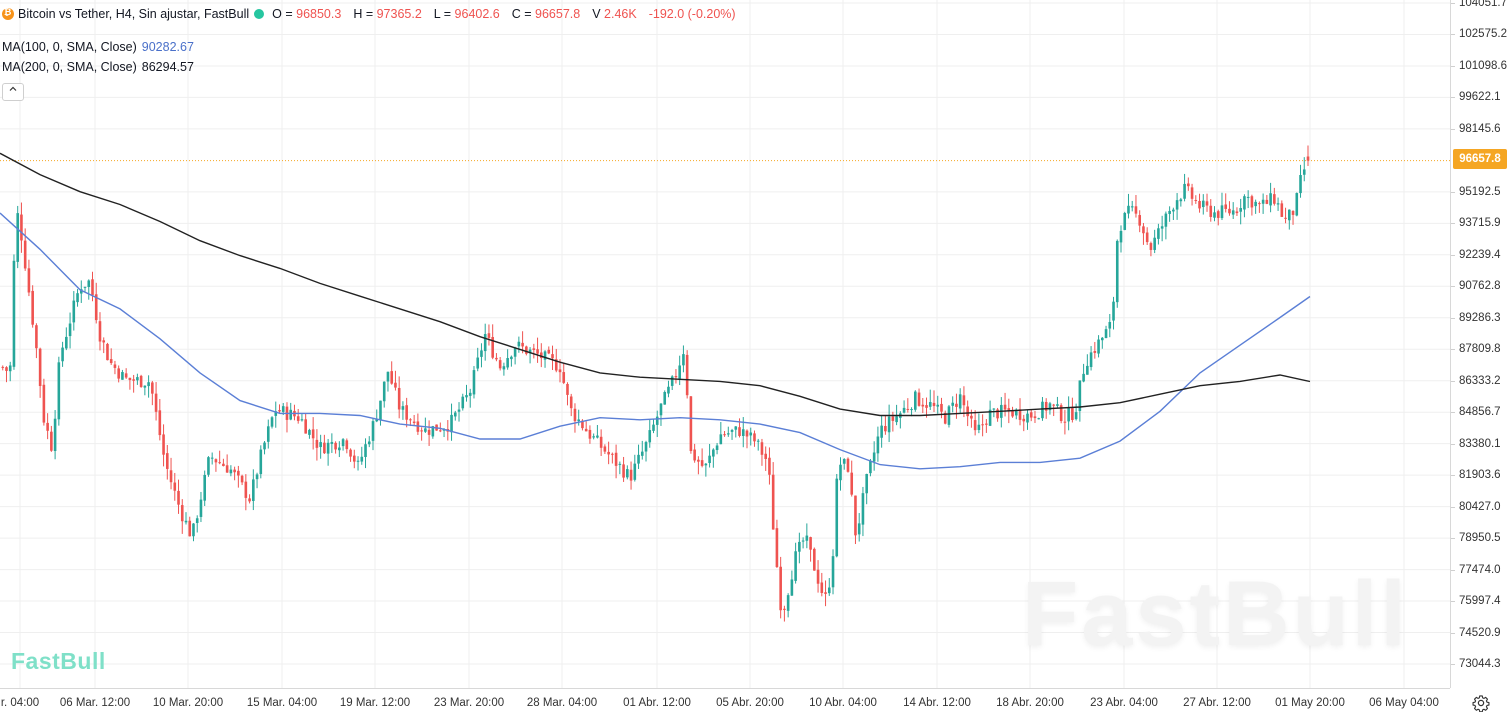 The image size is (1512, 717). Describe the element at coordinates (750, 703) in the screenshot. I see `time-tick-label: 05 Abr. 20:00` at that location.